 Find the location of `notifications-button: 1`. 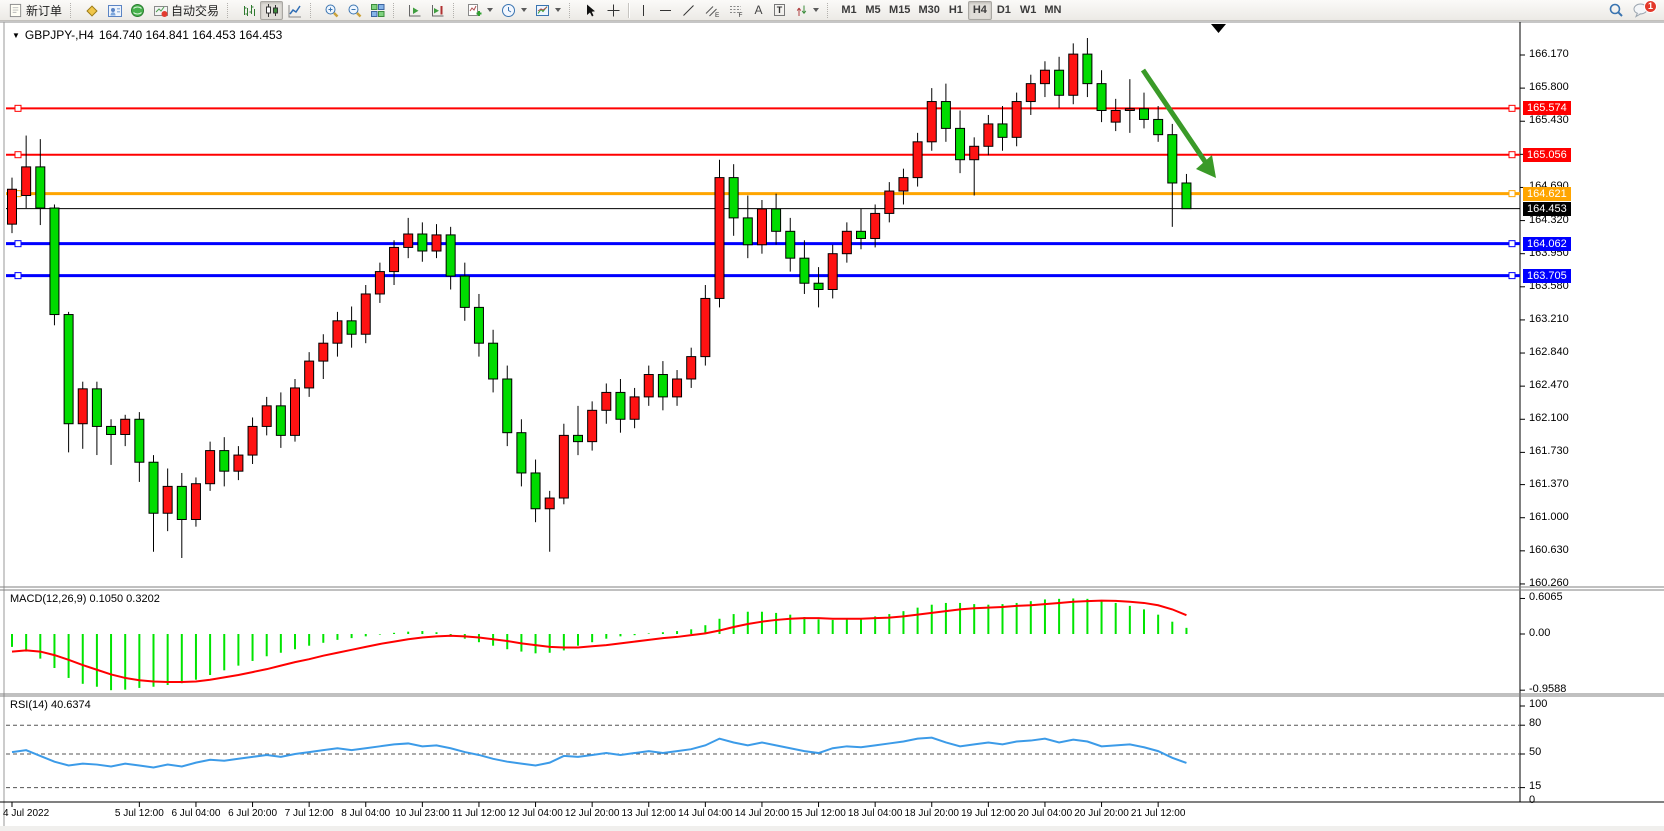

notifications-button: 1 is located at coordinates (1642, 10).